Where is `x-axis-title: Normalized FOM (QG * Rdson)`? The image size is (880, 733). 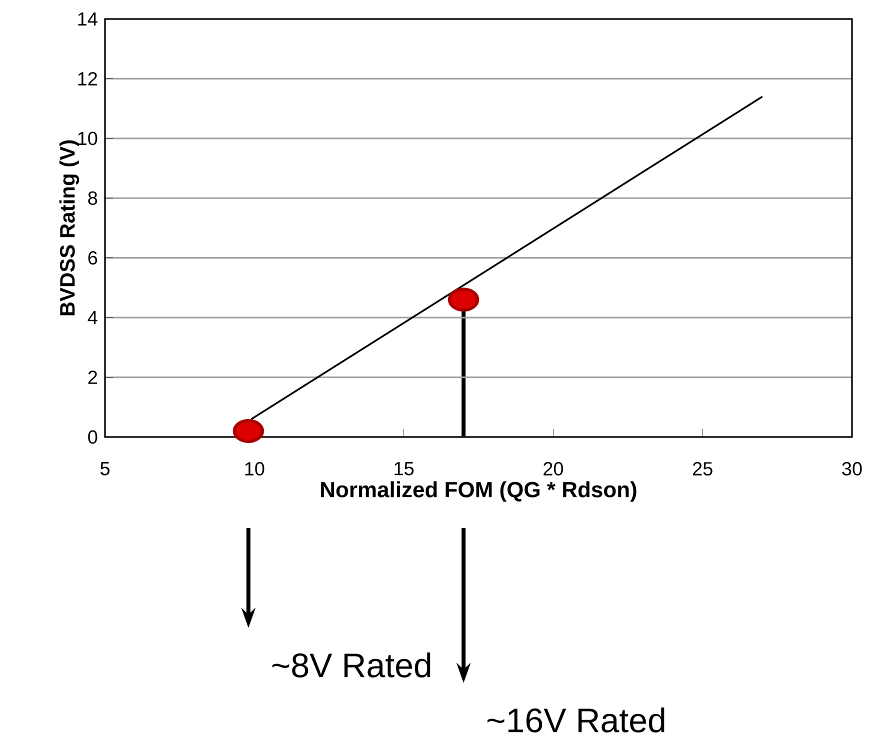
x-axis-title: Normalized FOM (QG * Rdson) is located at coordinates (478, 491).